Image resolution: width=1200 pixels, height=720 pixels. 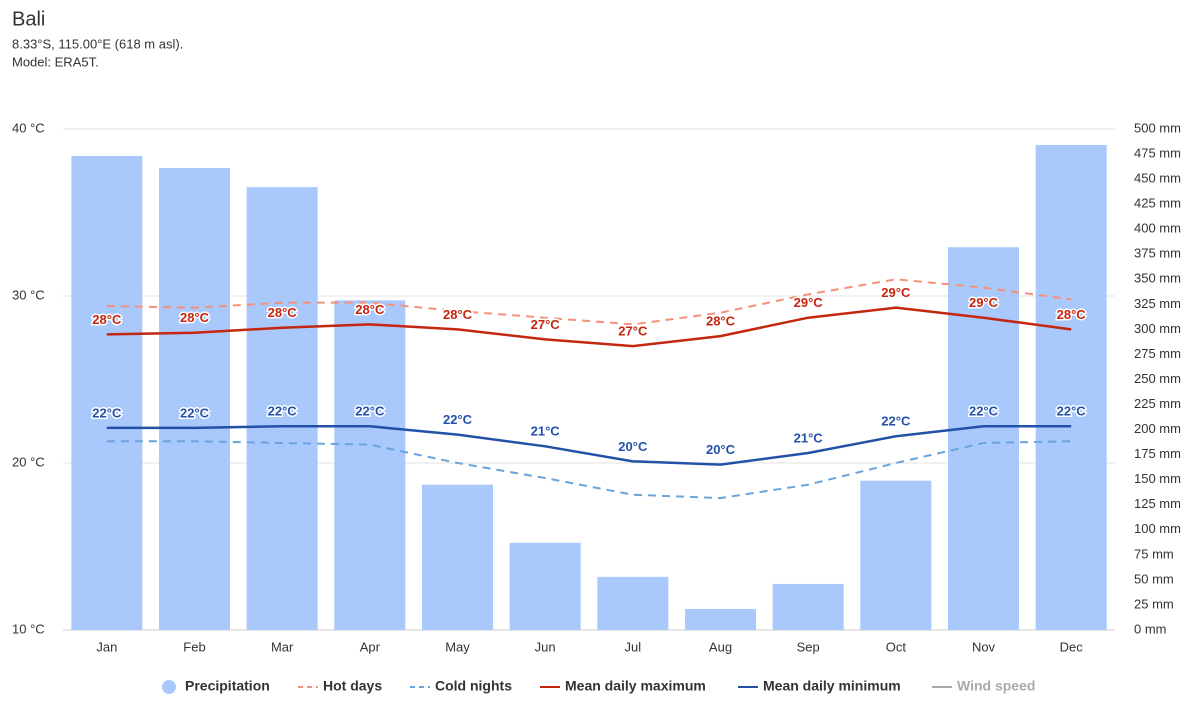 I want to click on y2-tick-label: 200 mm, so click(x=1157, y=428).